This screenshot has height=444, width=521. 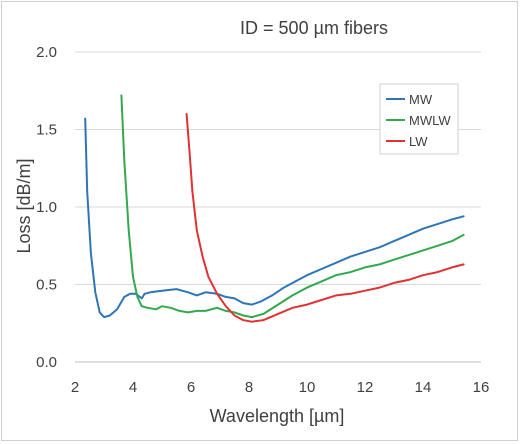 What do you see at coordinates (423, 387) in the screenshot?
I see `x-tick-label: 14` at bounding box center [423, 387].